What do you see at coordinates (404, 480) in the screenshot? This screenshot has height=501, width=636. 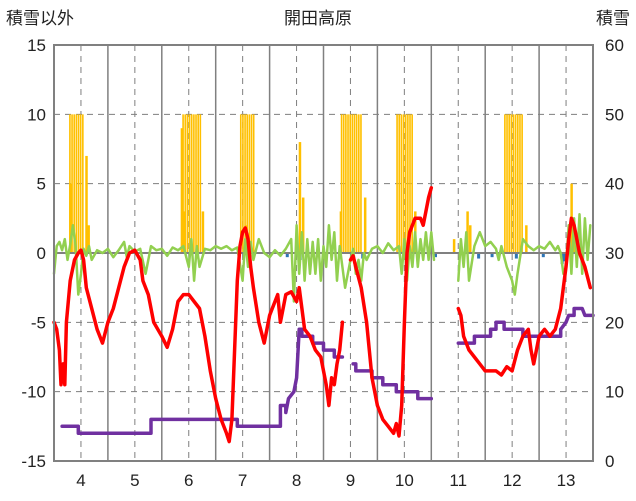 I see `x-tick-label: 10` at bounding box center [404, 480].